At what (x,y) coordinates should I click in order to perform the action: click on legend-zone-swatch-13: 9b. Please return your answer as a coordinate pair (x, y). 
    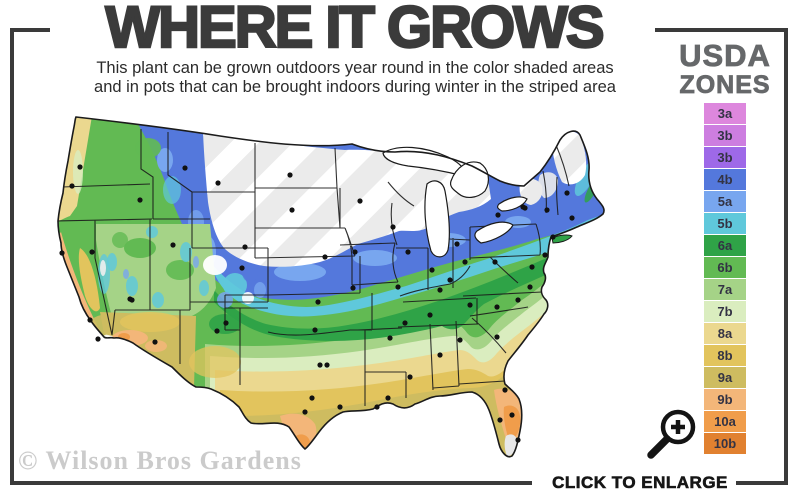
    Looking at the image, I should click on (725, 399).